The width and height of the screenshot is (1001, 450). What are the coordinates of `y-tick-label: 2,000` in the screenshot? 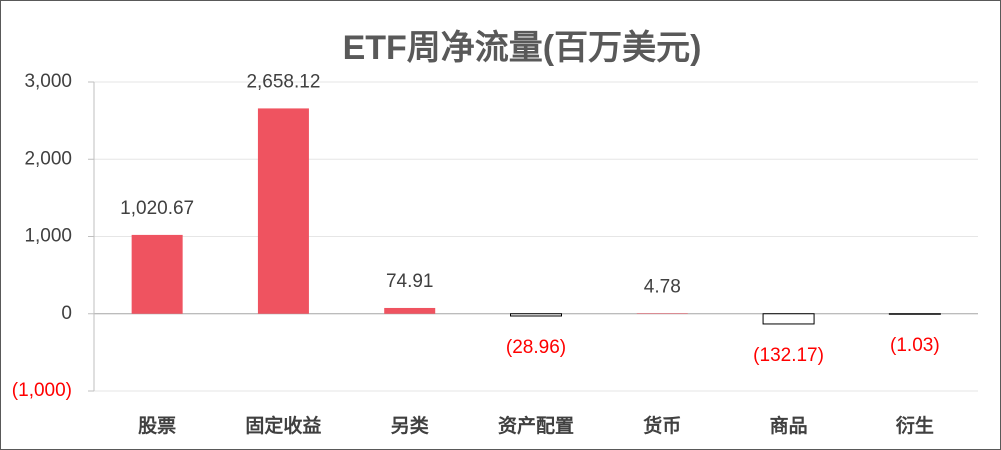 It's located at (48, 158).